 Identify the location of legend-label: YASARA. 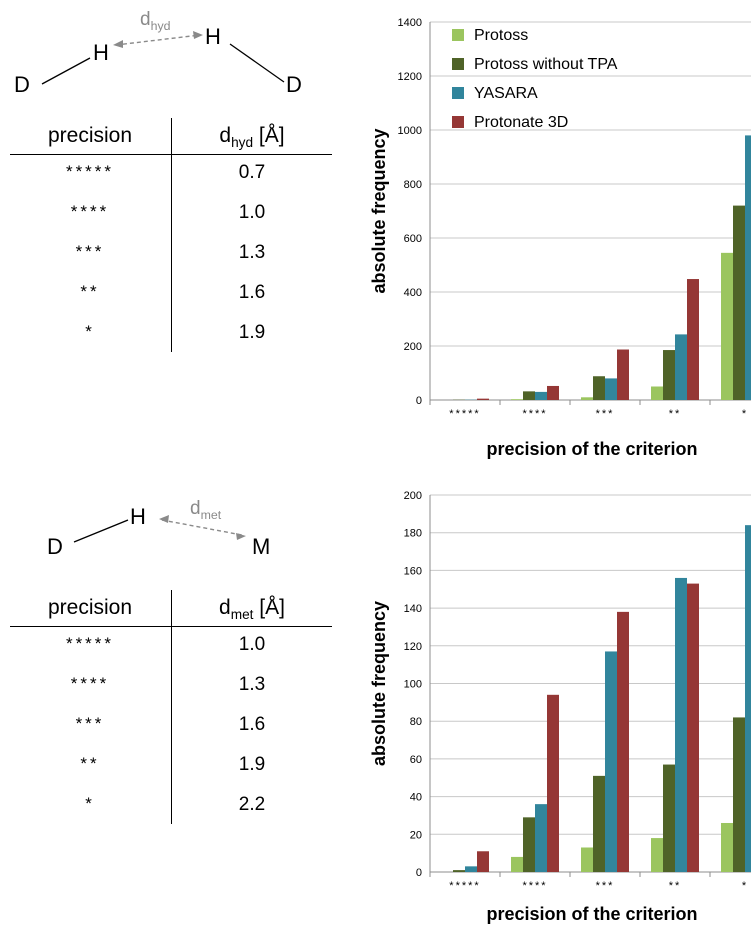
(506, 93).